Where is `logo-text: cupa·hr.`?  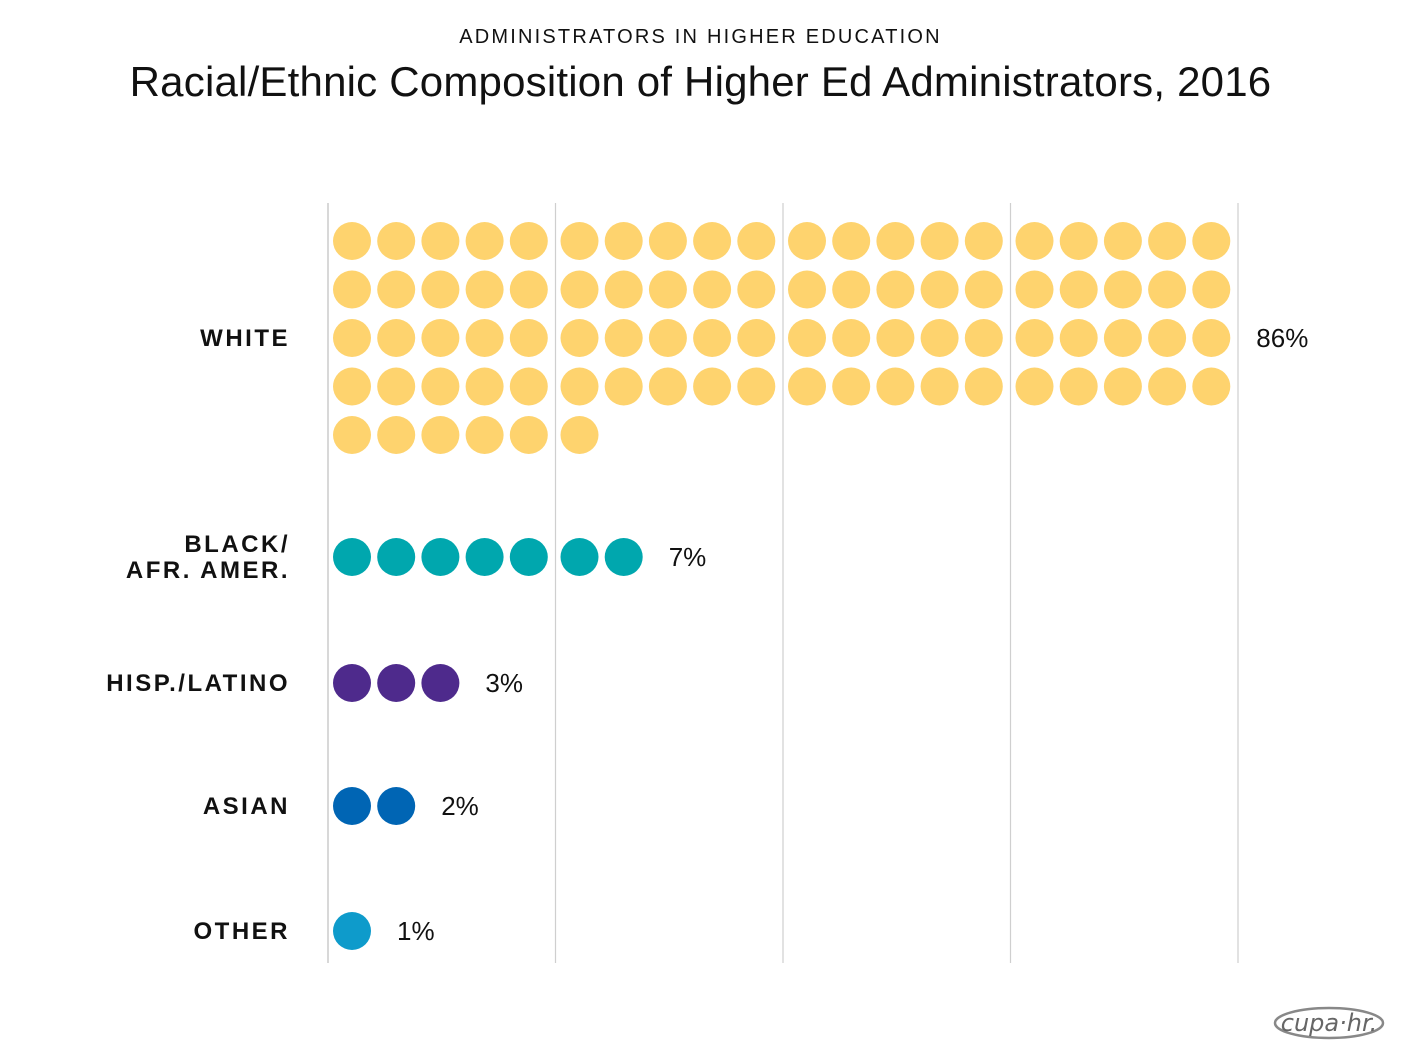
logo-text: cupa·hr. is located at coordinates (1329, 1023).